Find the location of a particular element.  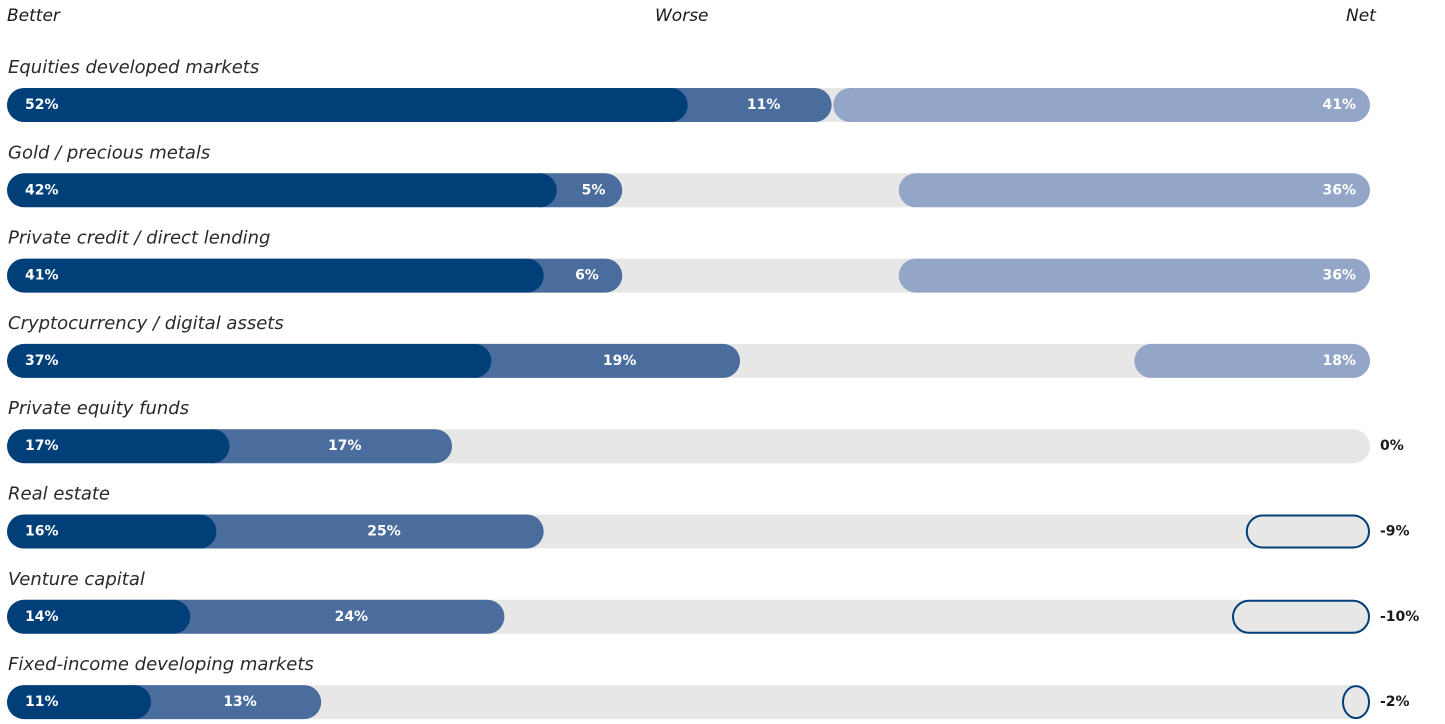

legend-net: Net is located at coordinates (1361, 16).